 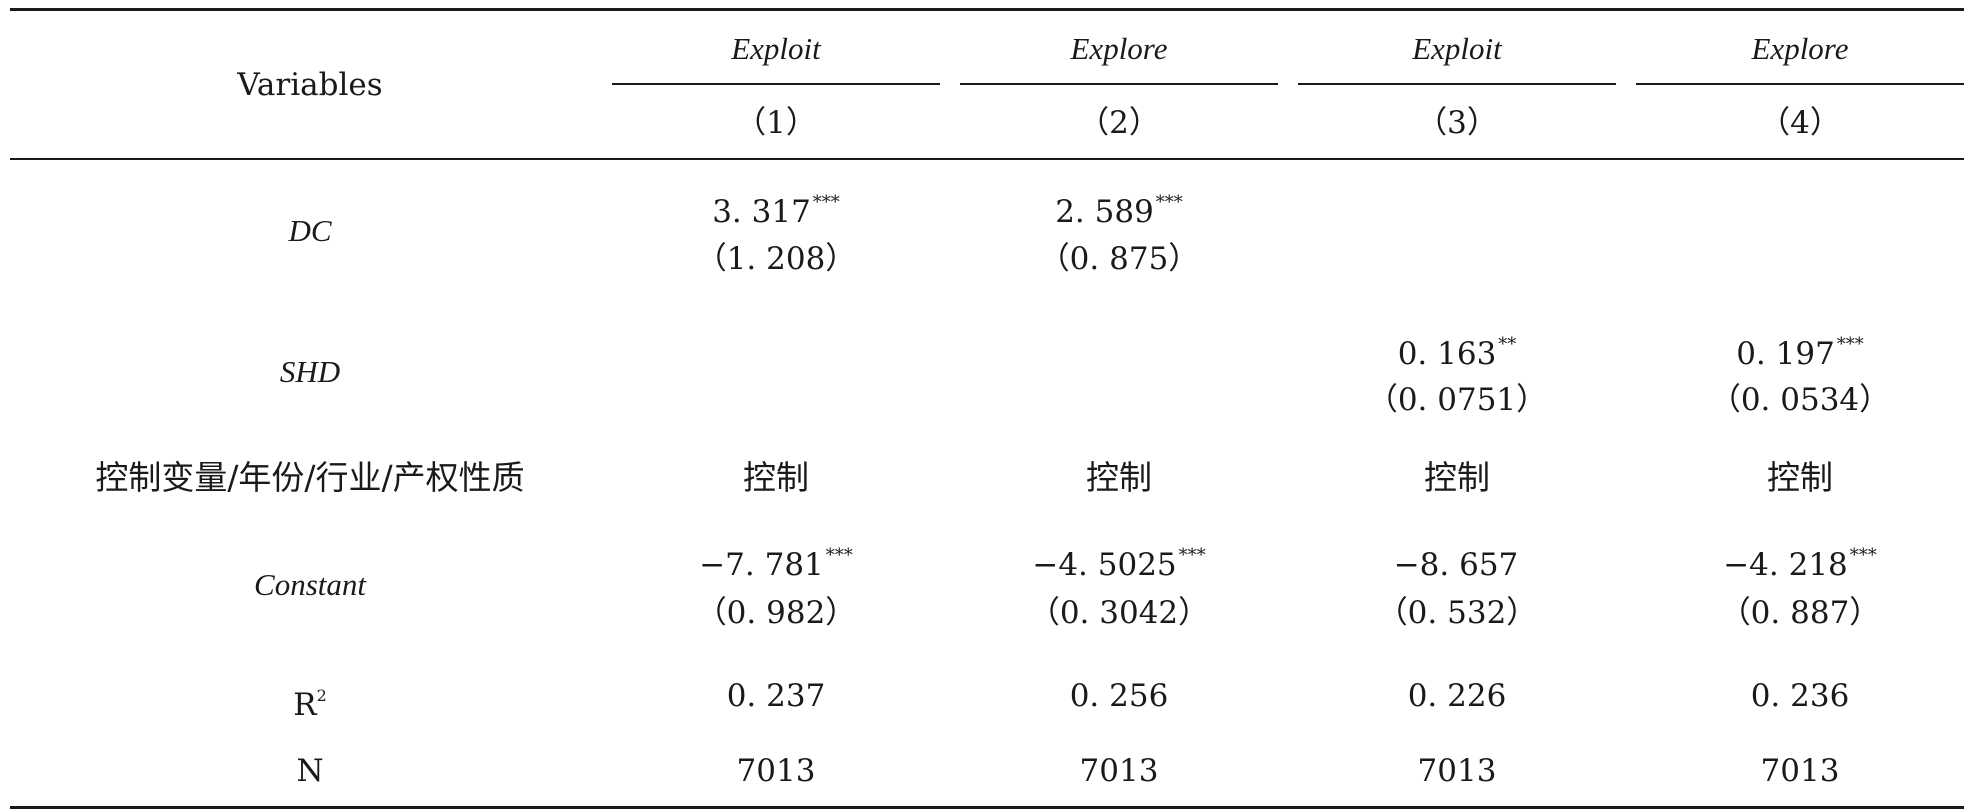 I want to click on shd-coef-3: 0. 163 **, so click(x=1457, y=353).